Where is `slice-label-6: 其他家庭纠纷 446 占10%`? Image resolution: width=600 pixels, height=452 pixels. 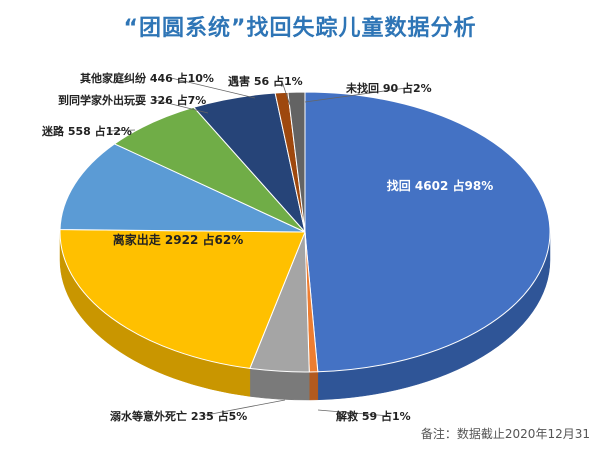
slice-label-6: 其他家庭纠纷 446 占10% is located at coordinates (147, 78).